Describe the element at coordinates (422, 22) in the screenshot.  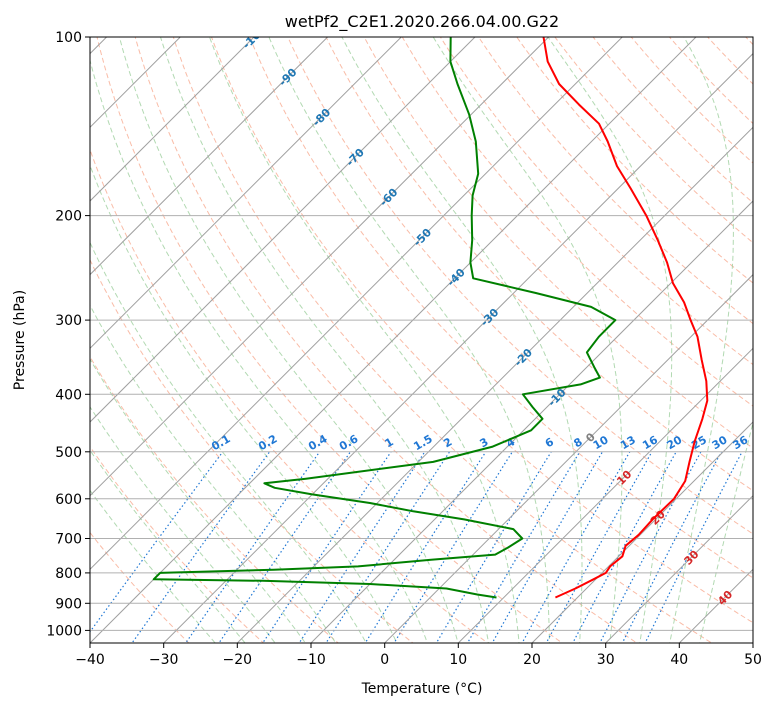
I see `chart-title: wetPf2_C2E1.2020.266.04.00.G22` at that location.